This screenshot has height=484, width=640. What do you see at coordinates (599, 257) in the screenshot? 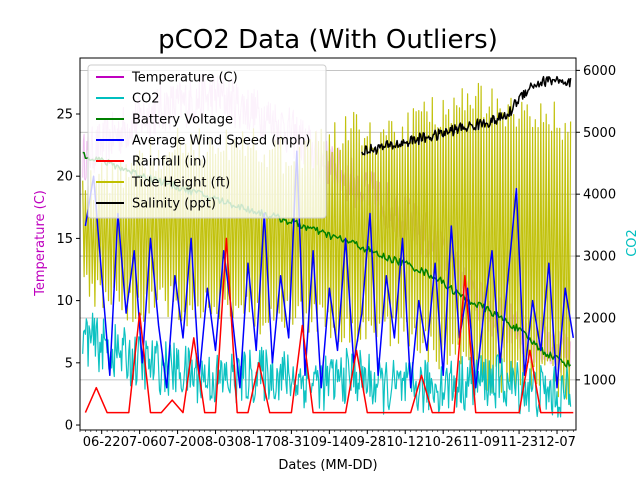
I see `y-right-tick-label: 3000` at bounding box center [599, 257].